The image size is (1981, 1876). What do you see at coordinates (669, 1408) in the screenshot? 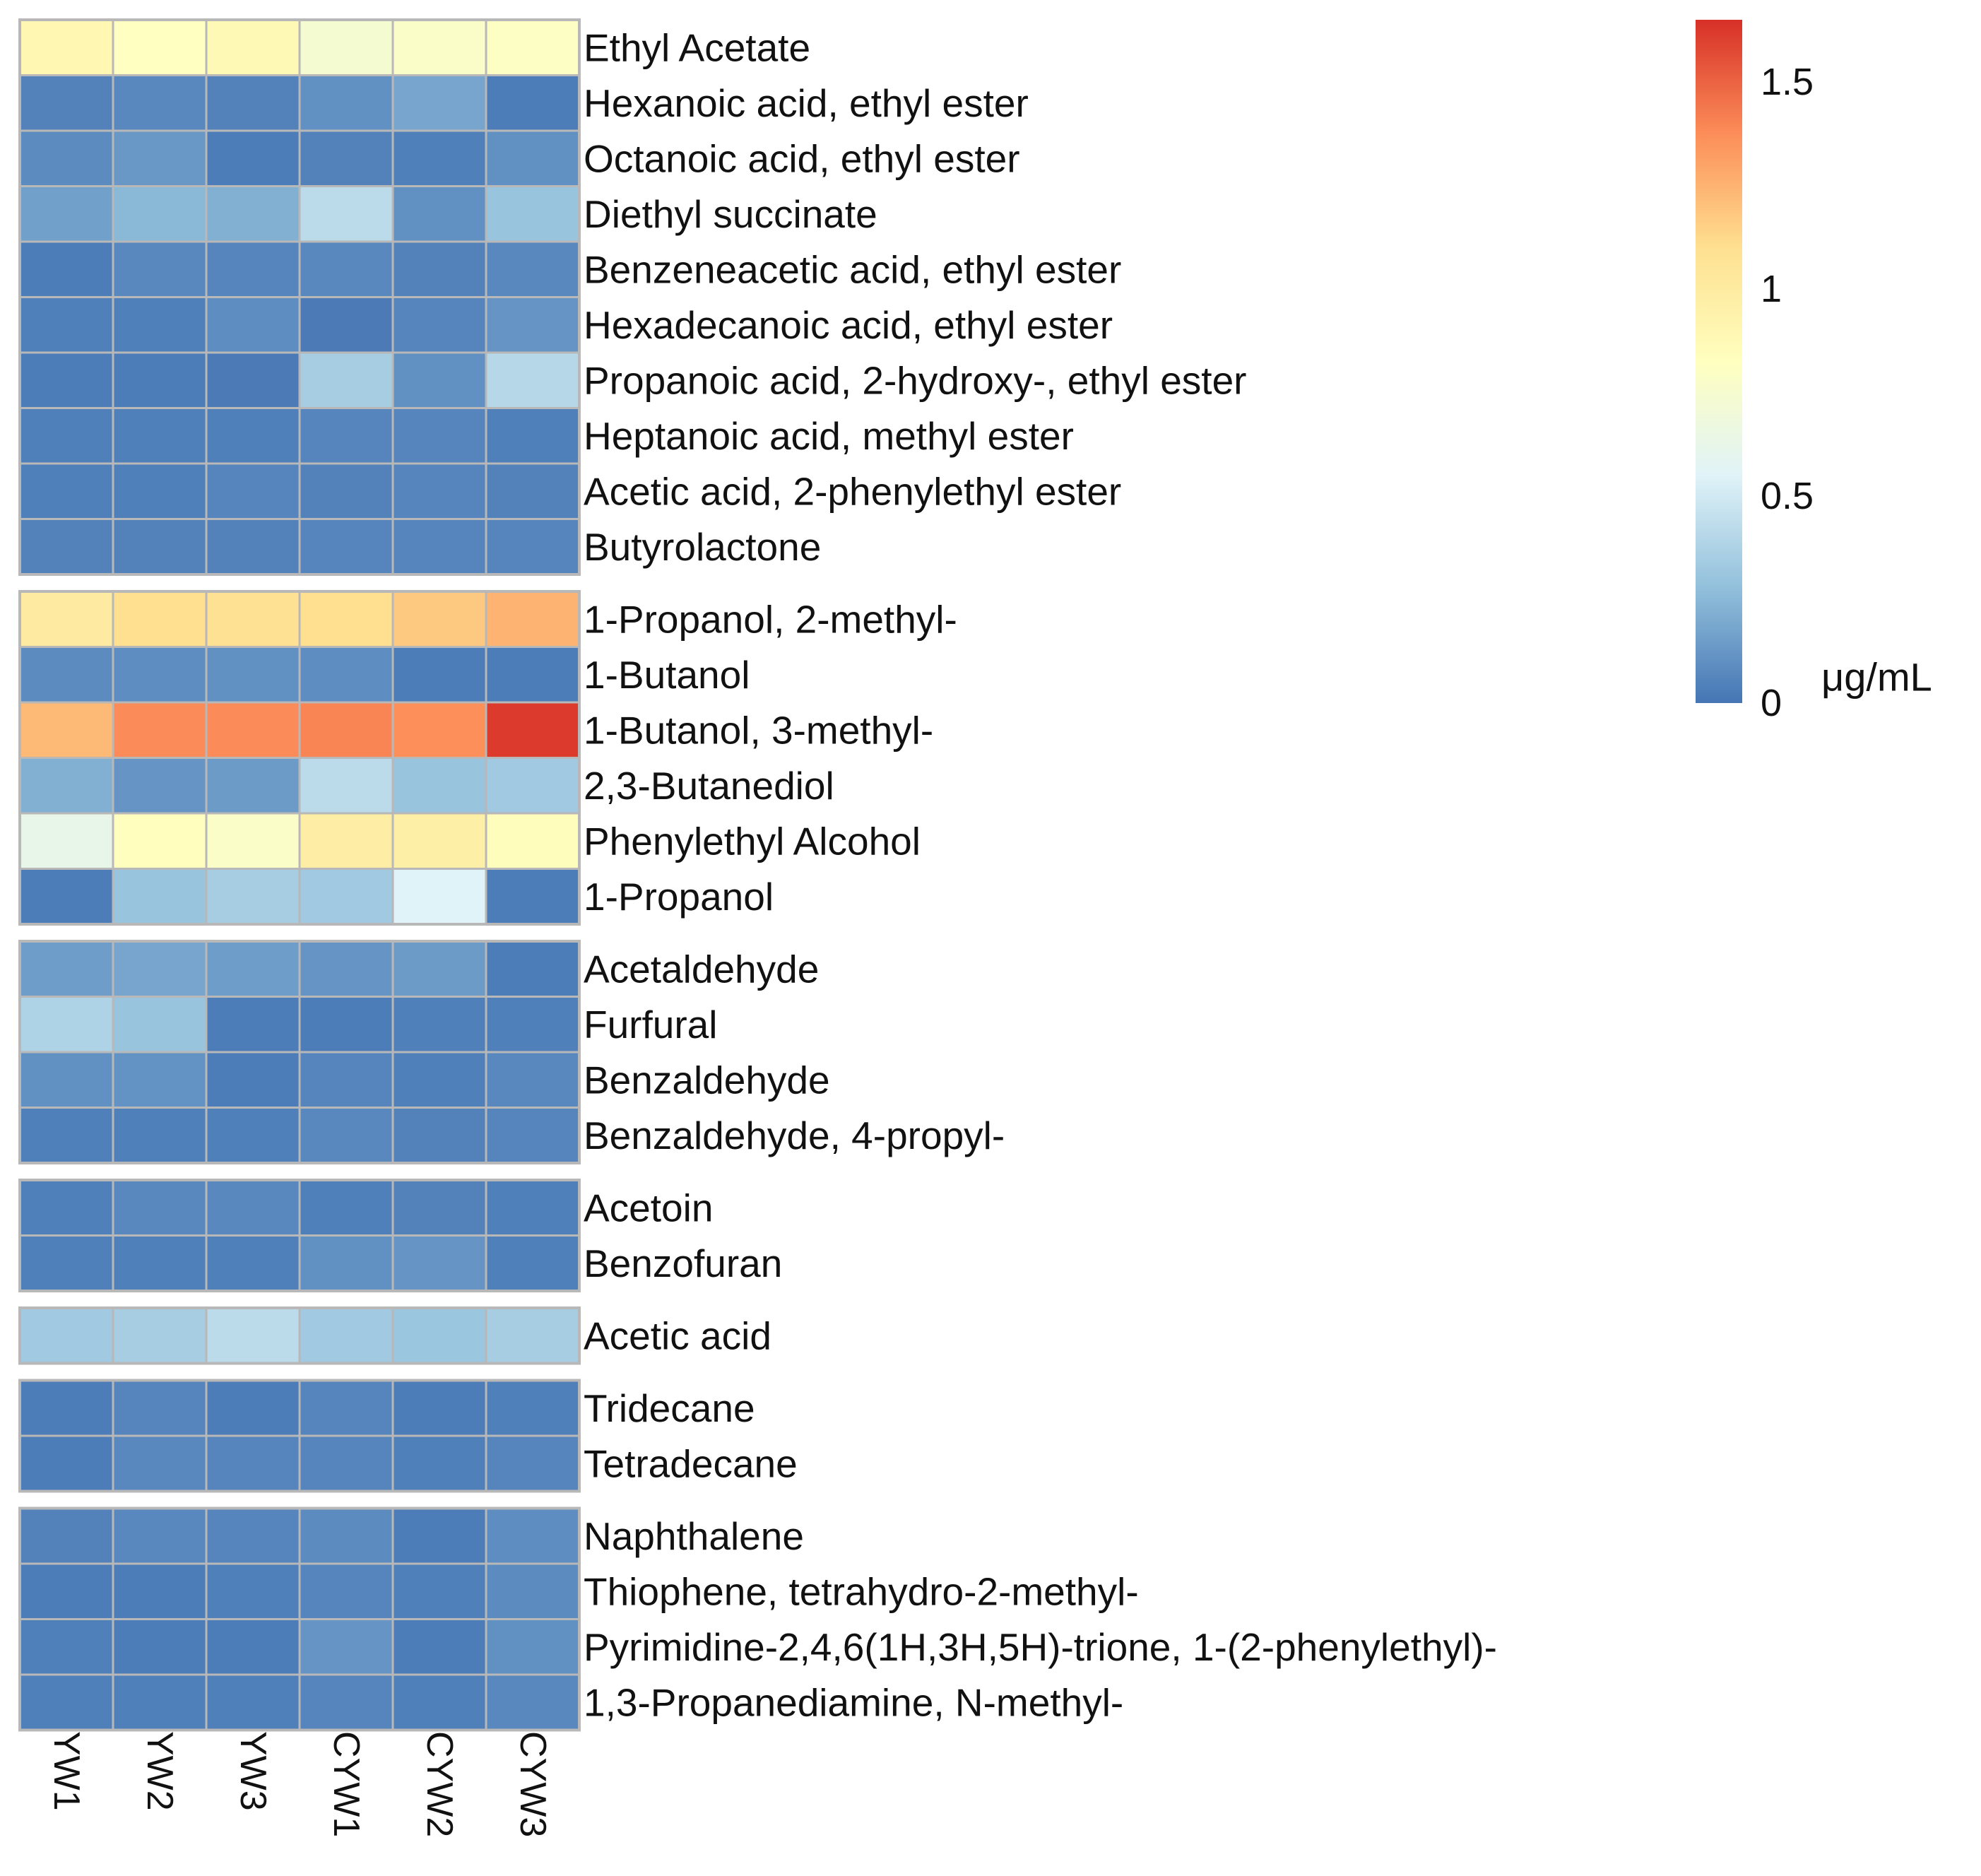
I see `row-label: Tridecane` at bounding box center [669, 1408].